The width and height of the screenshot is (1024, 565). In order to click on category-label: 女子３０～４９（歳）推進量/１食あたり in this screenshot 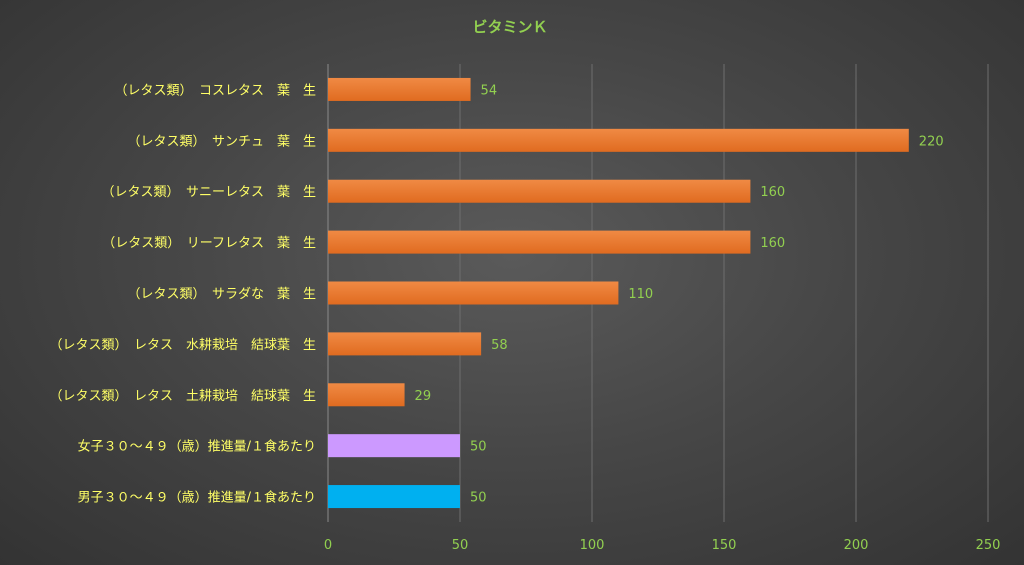, I will do `click(197, 447)`.